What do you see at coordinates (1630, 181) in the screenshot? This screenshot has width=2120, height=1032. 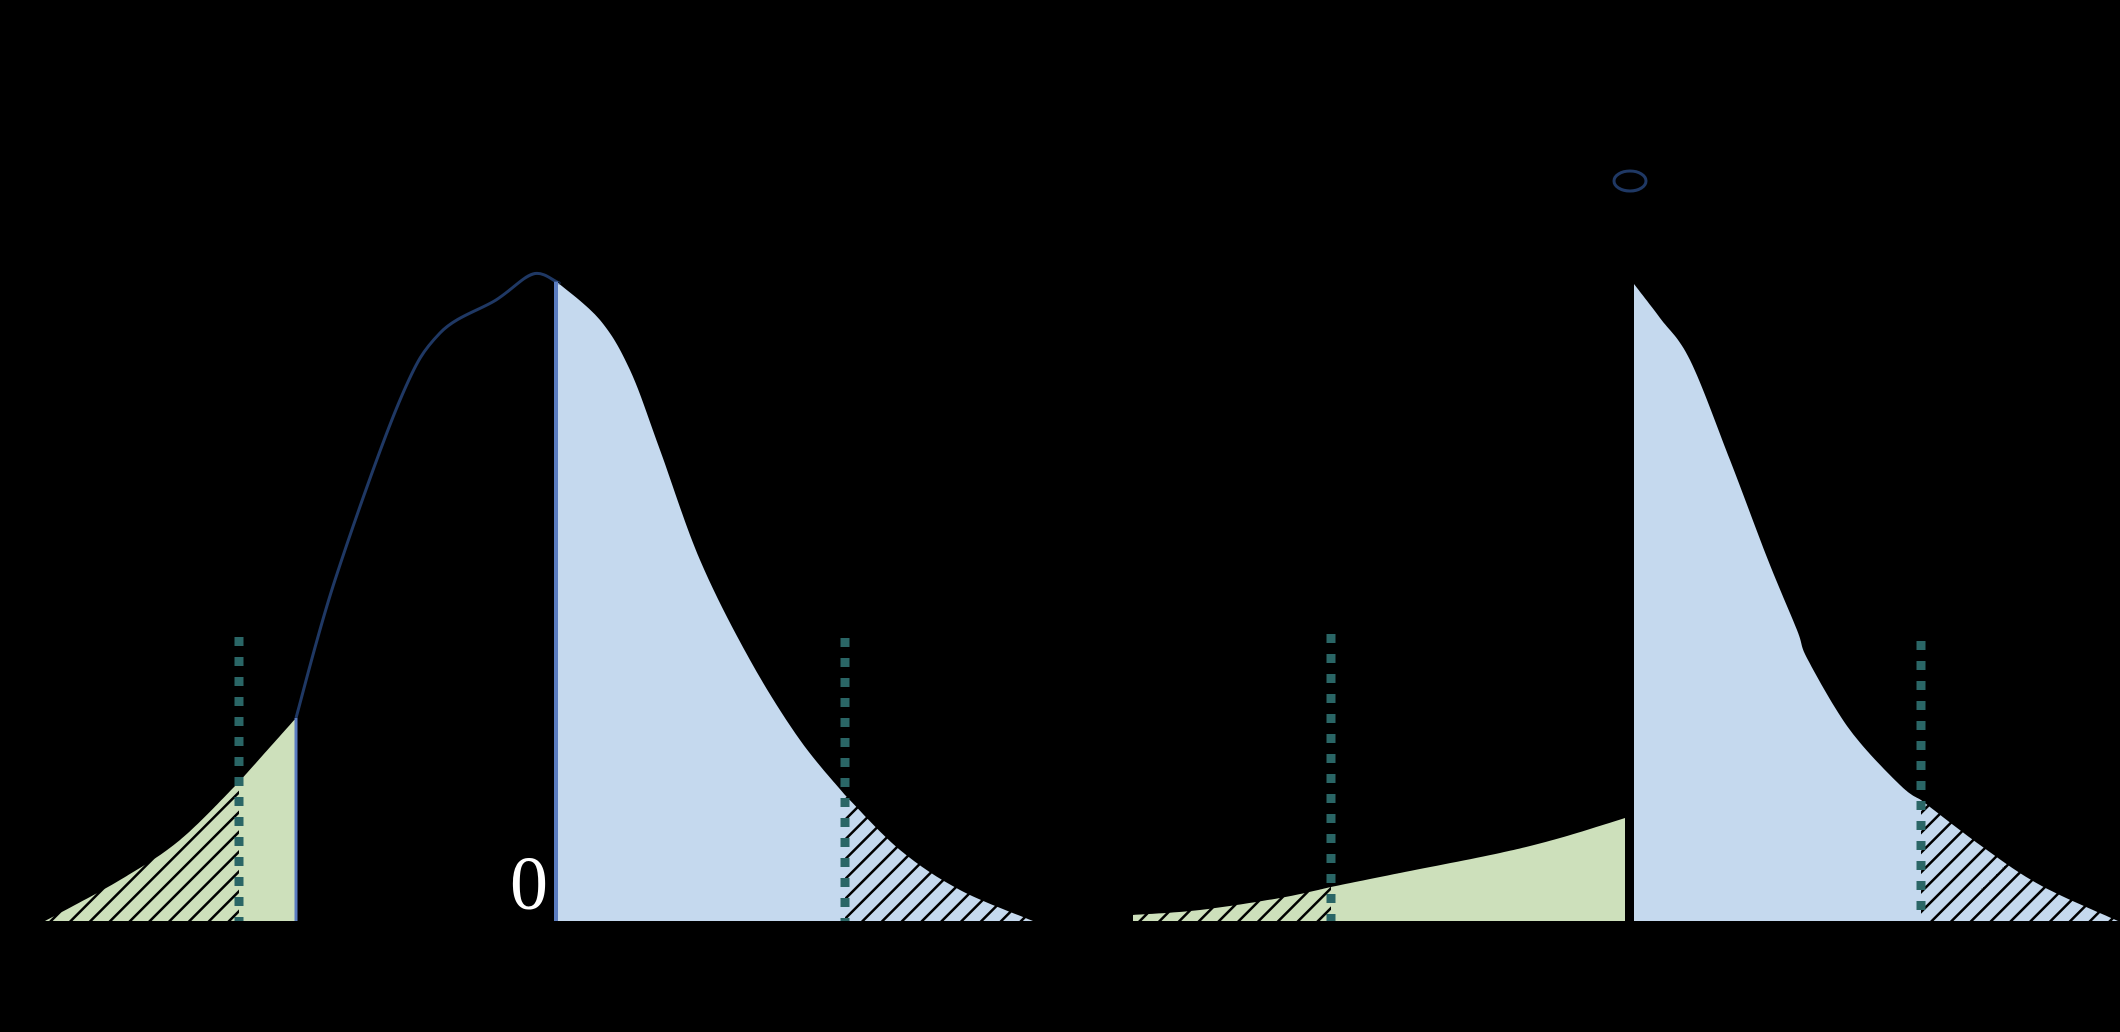 I see `peak-marker-icon` at bounding box center [1630, 181].